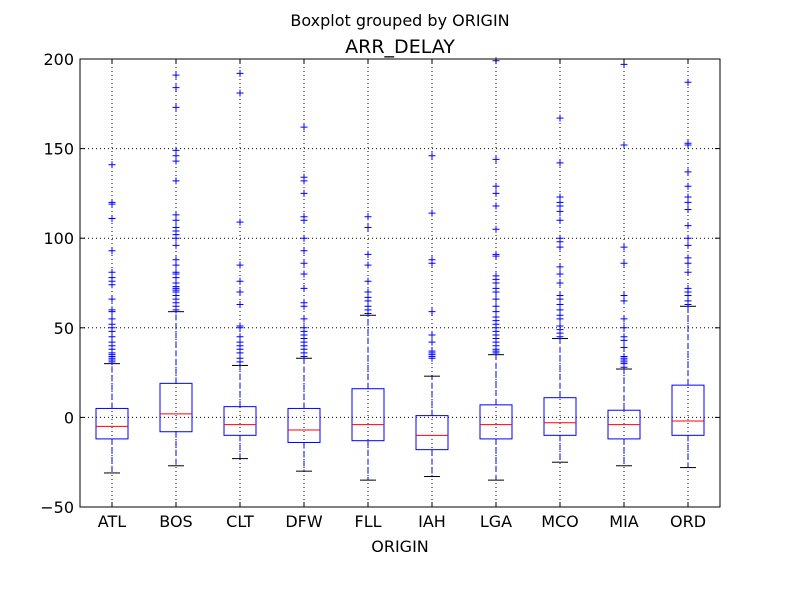  I want to click on box-clt, so click(240, 264).